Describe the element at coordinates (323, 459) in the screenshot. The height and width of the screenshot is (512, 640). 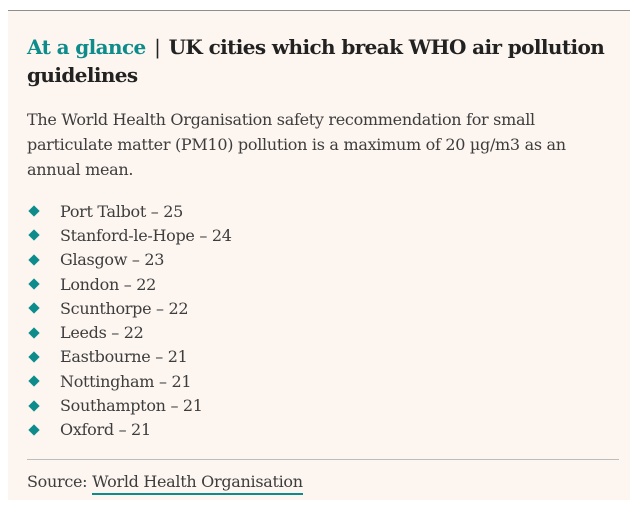
I see `divider` at that location.